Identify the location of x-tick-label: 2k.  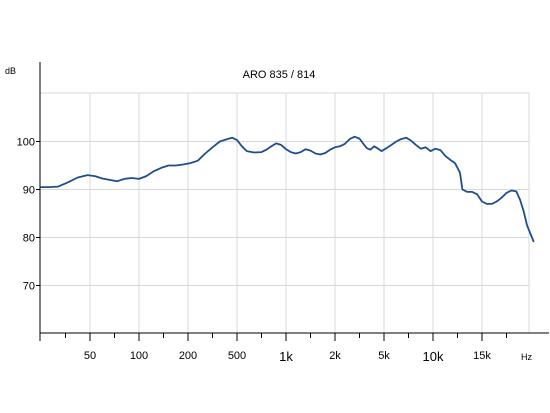
(335, 356).